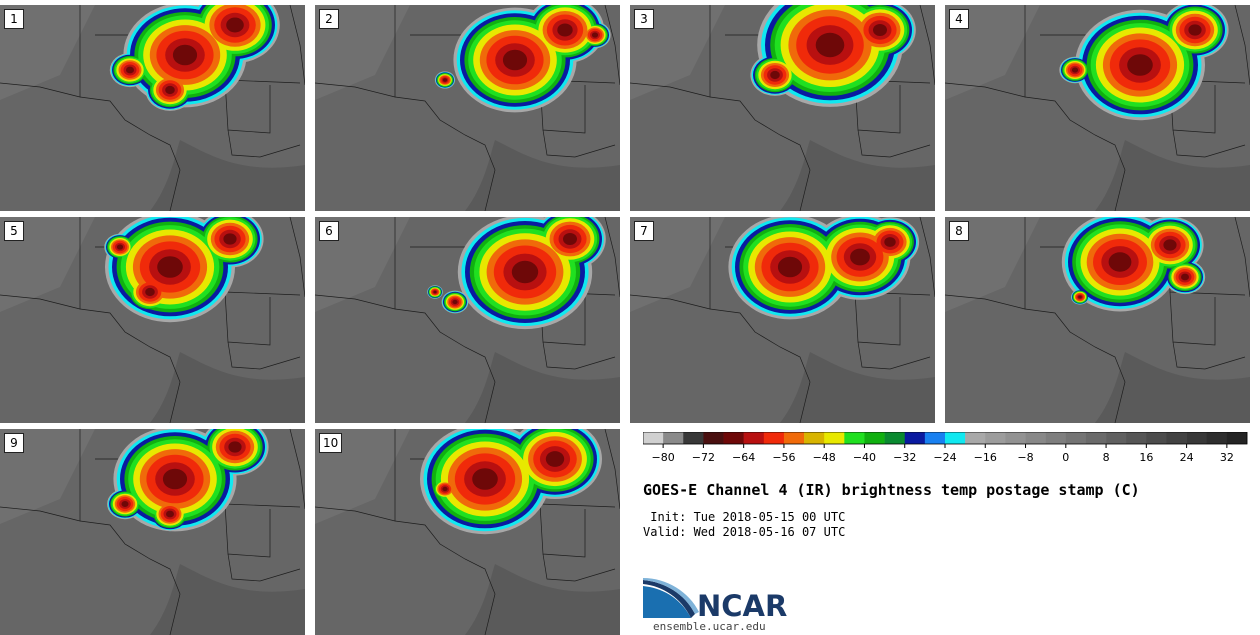  What do you see at coordinates (14, 443) in the screenshot?
I see `panel-number: 9` at bounding box center [14, 443].